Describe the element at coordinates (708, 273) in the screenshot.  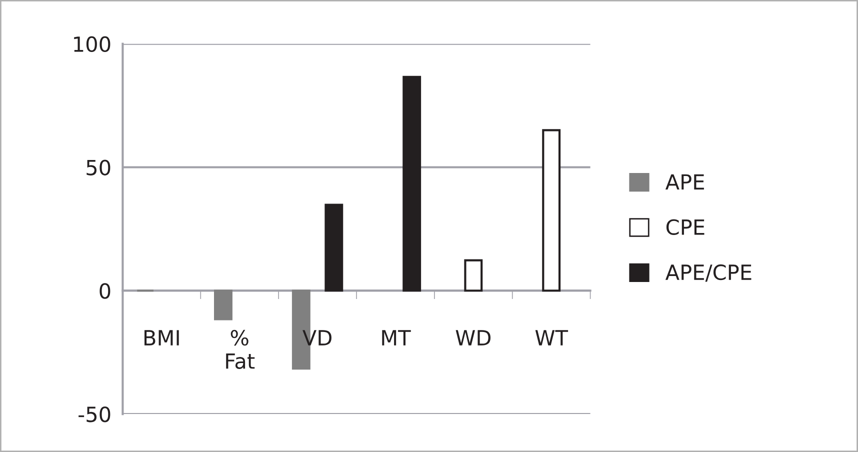
I see `legend-label: APE/CPE` at that location.